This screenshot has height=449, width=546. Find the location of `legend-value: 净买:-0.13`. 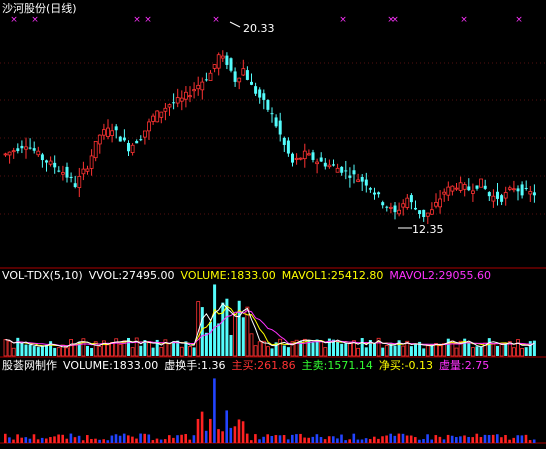

legend-value: 净买:-0.13 is located at coordinates (406, 365).